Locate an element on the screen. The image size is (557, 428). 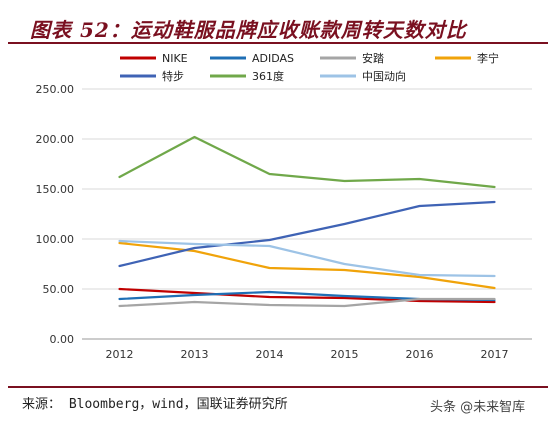
x-tick-label: 2017 is located at coordinates (495, 354).